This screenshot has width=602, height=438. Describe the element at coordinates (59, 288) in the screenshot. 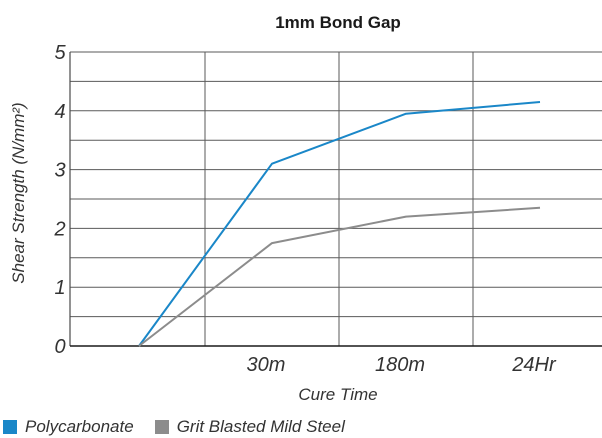

I see `y-tick-label: 1` at that location.